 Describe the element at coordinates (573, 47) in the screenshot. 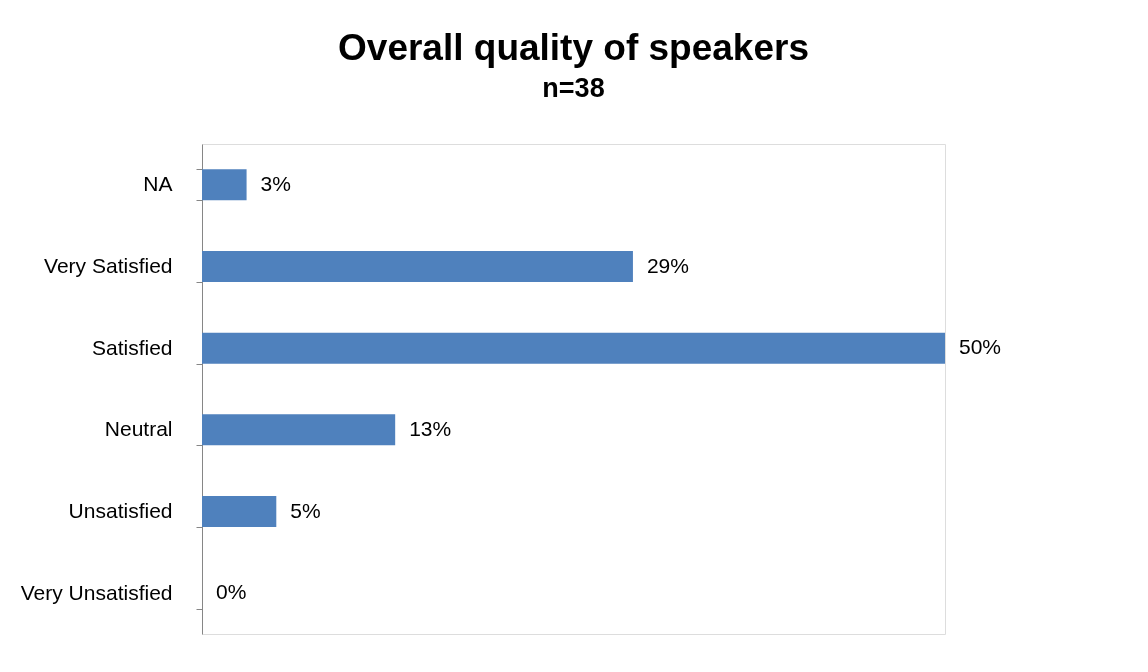

I see `chart-title: Overall quality of speakers` at that location.